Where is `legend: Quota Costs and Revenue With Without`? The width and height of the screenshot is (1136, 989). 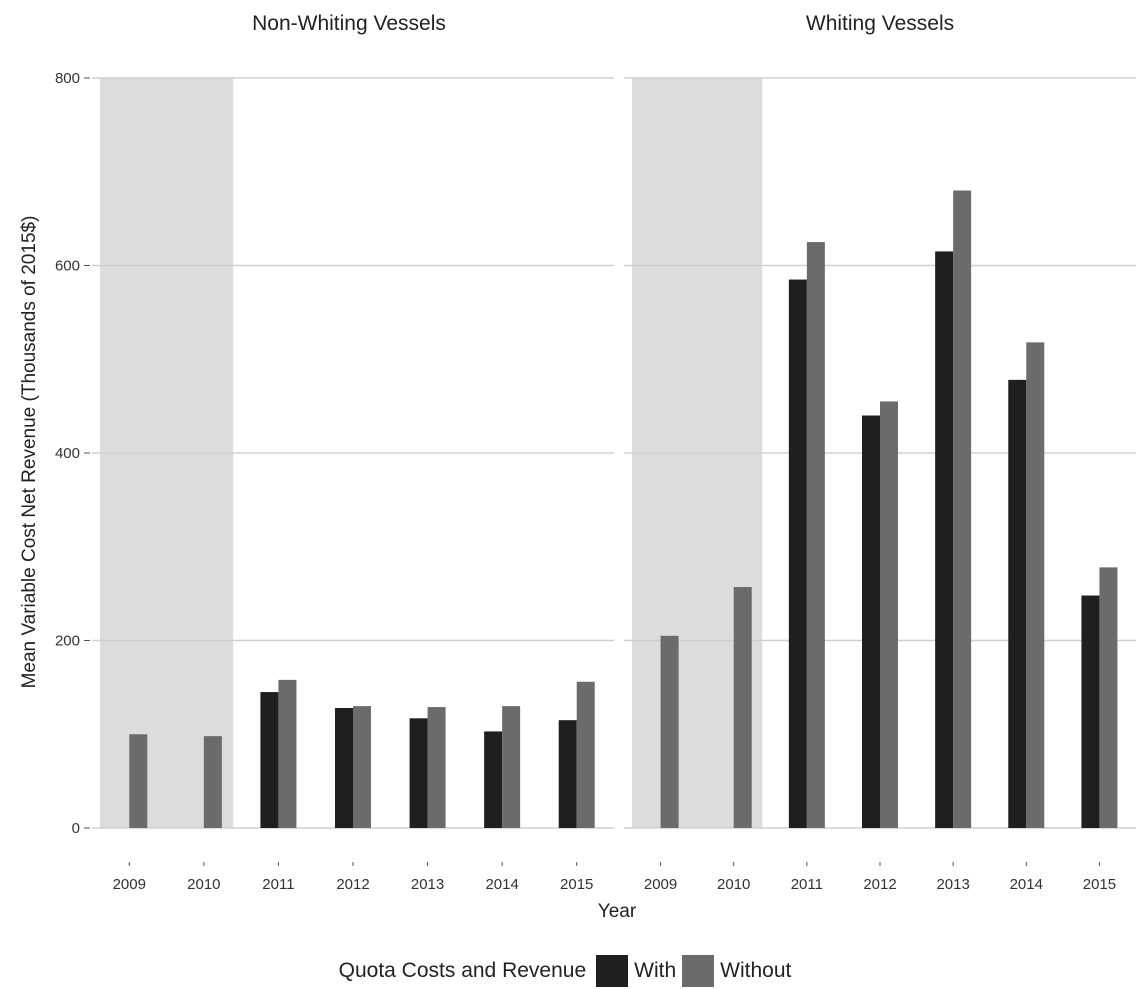 legend: Quota Costs and Revenue With Without is located at coordinates (568, 971).